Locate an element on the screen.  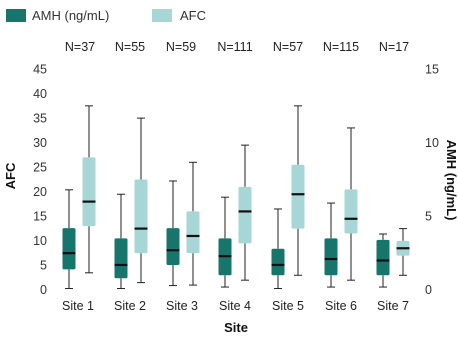
x-axis-title: Site is located at coordinates (236, 327).